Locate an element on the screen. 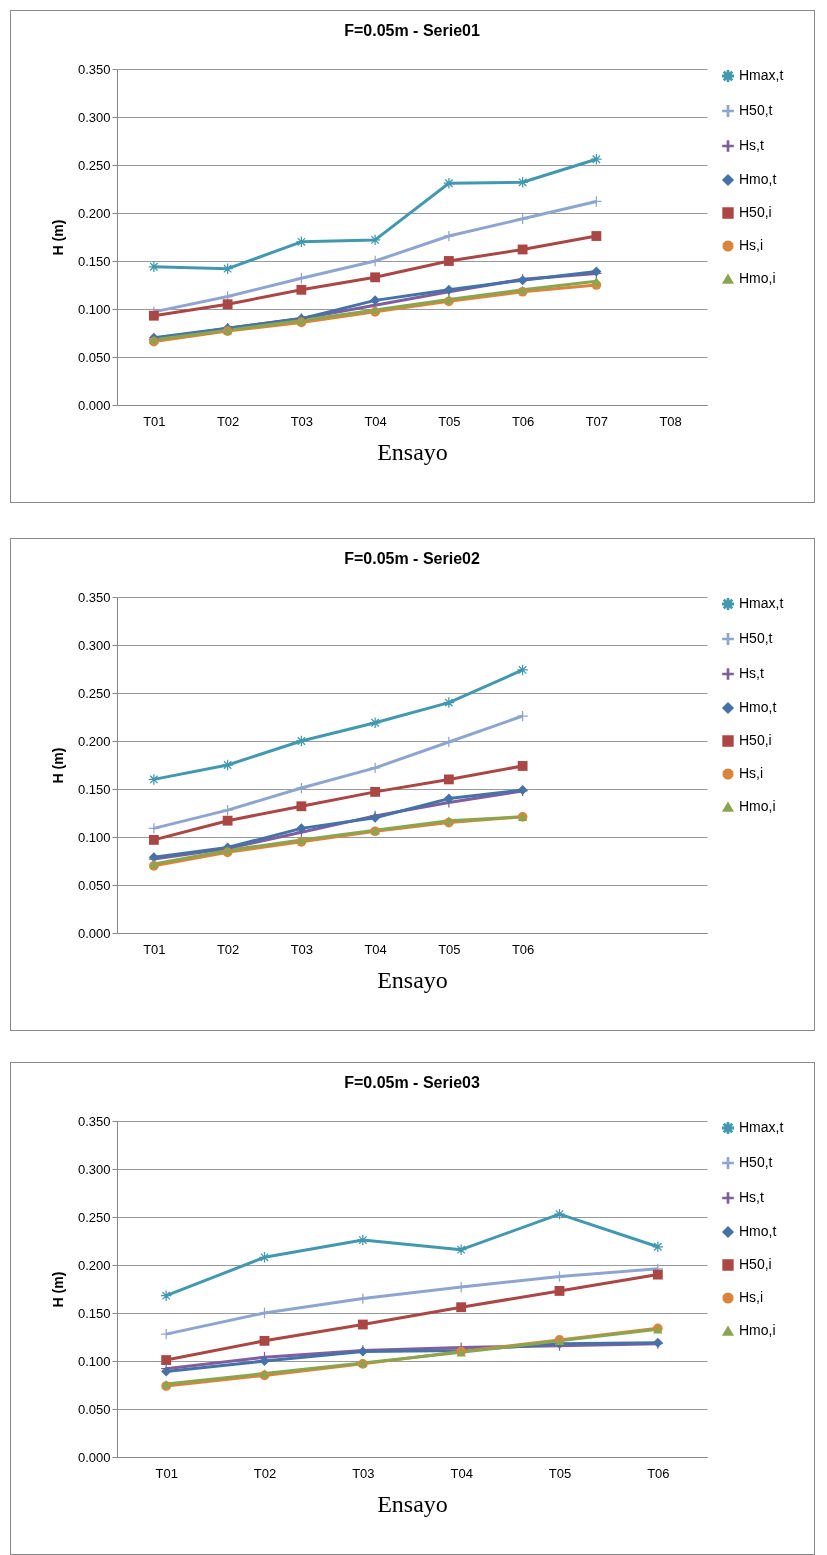  chart-title: F=0.05m - Serie01 is located at coordinates (412, 30).